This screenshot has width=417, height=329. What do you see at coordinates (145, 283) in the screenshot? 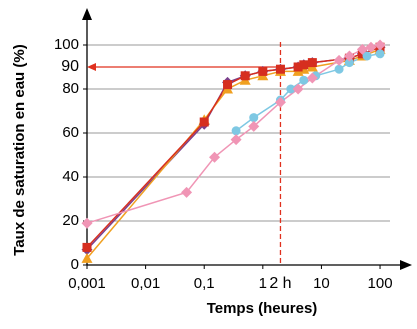
I see `x-tick-label: 0,01` at bounding box center [145, 283].